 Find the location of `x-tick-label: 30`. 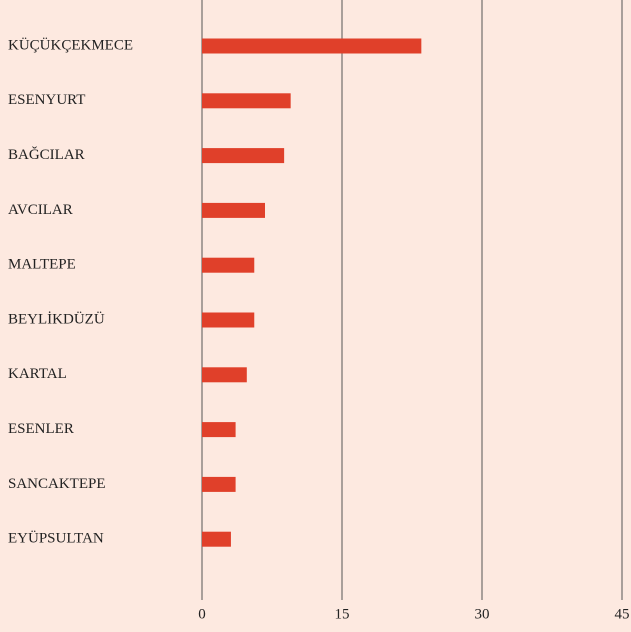

x-tick-label: 30 is located at coordinates (482, 614).